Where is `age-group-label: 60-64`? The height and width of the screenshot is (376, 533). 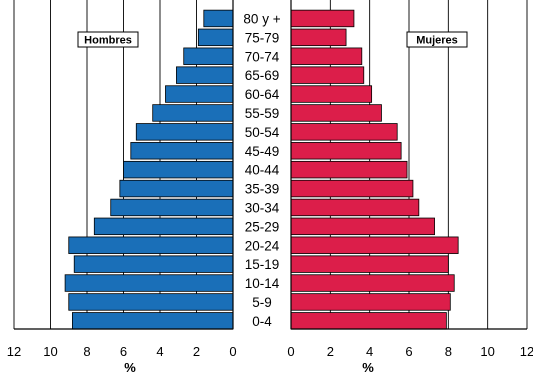 age-group-label: 60-64 is located at coordinates (262, 94).